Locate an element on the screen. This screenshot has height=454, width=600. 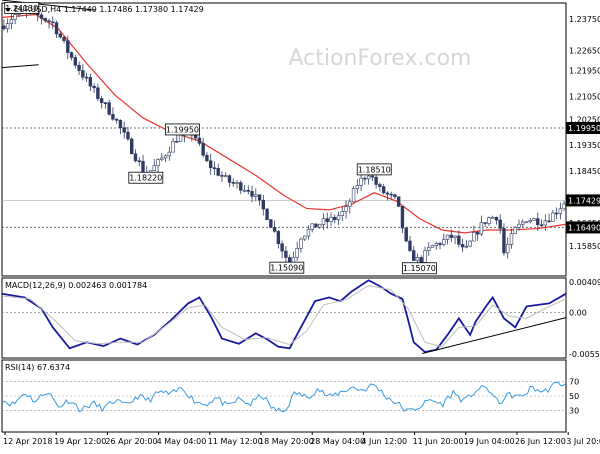
level-label: 1.16490 is located at coordinates (584, 227).